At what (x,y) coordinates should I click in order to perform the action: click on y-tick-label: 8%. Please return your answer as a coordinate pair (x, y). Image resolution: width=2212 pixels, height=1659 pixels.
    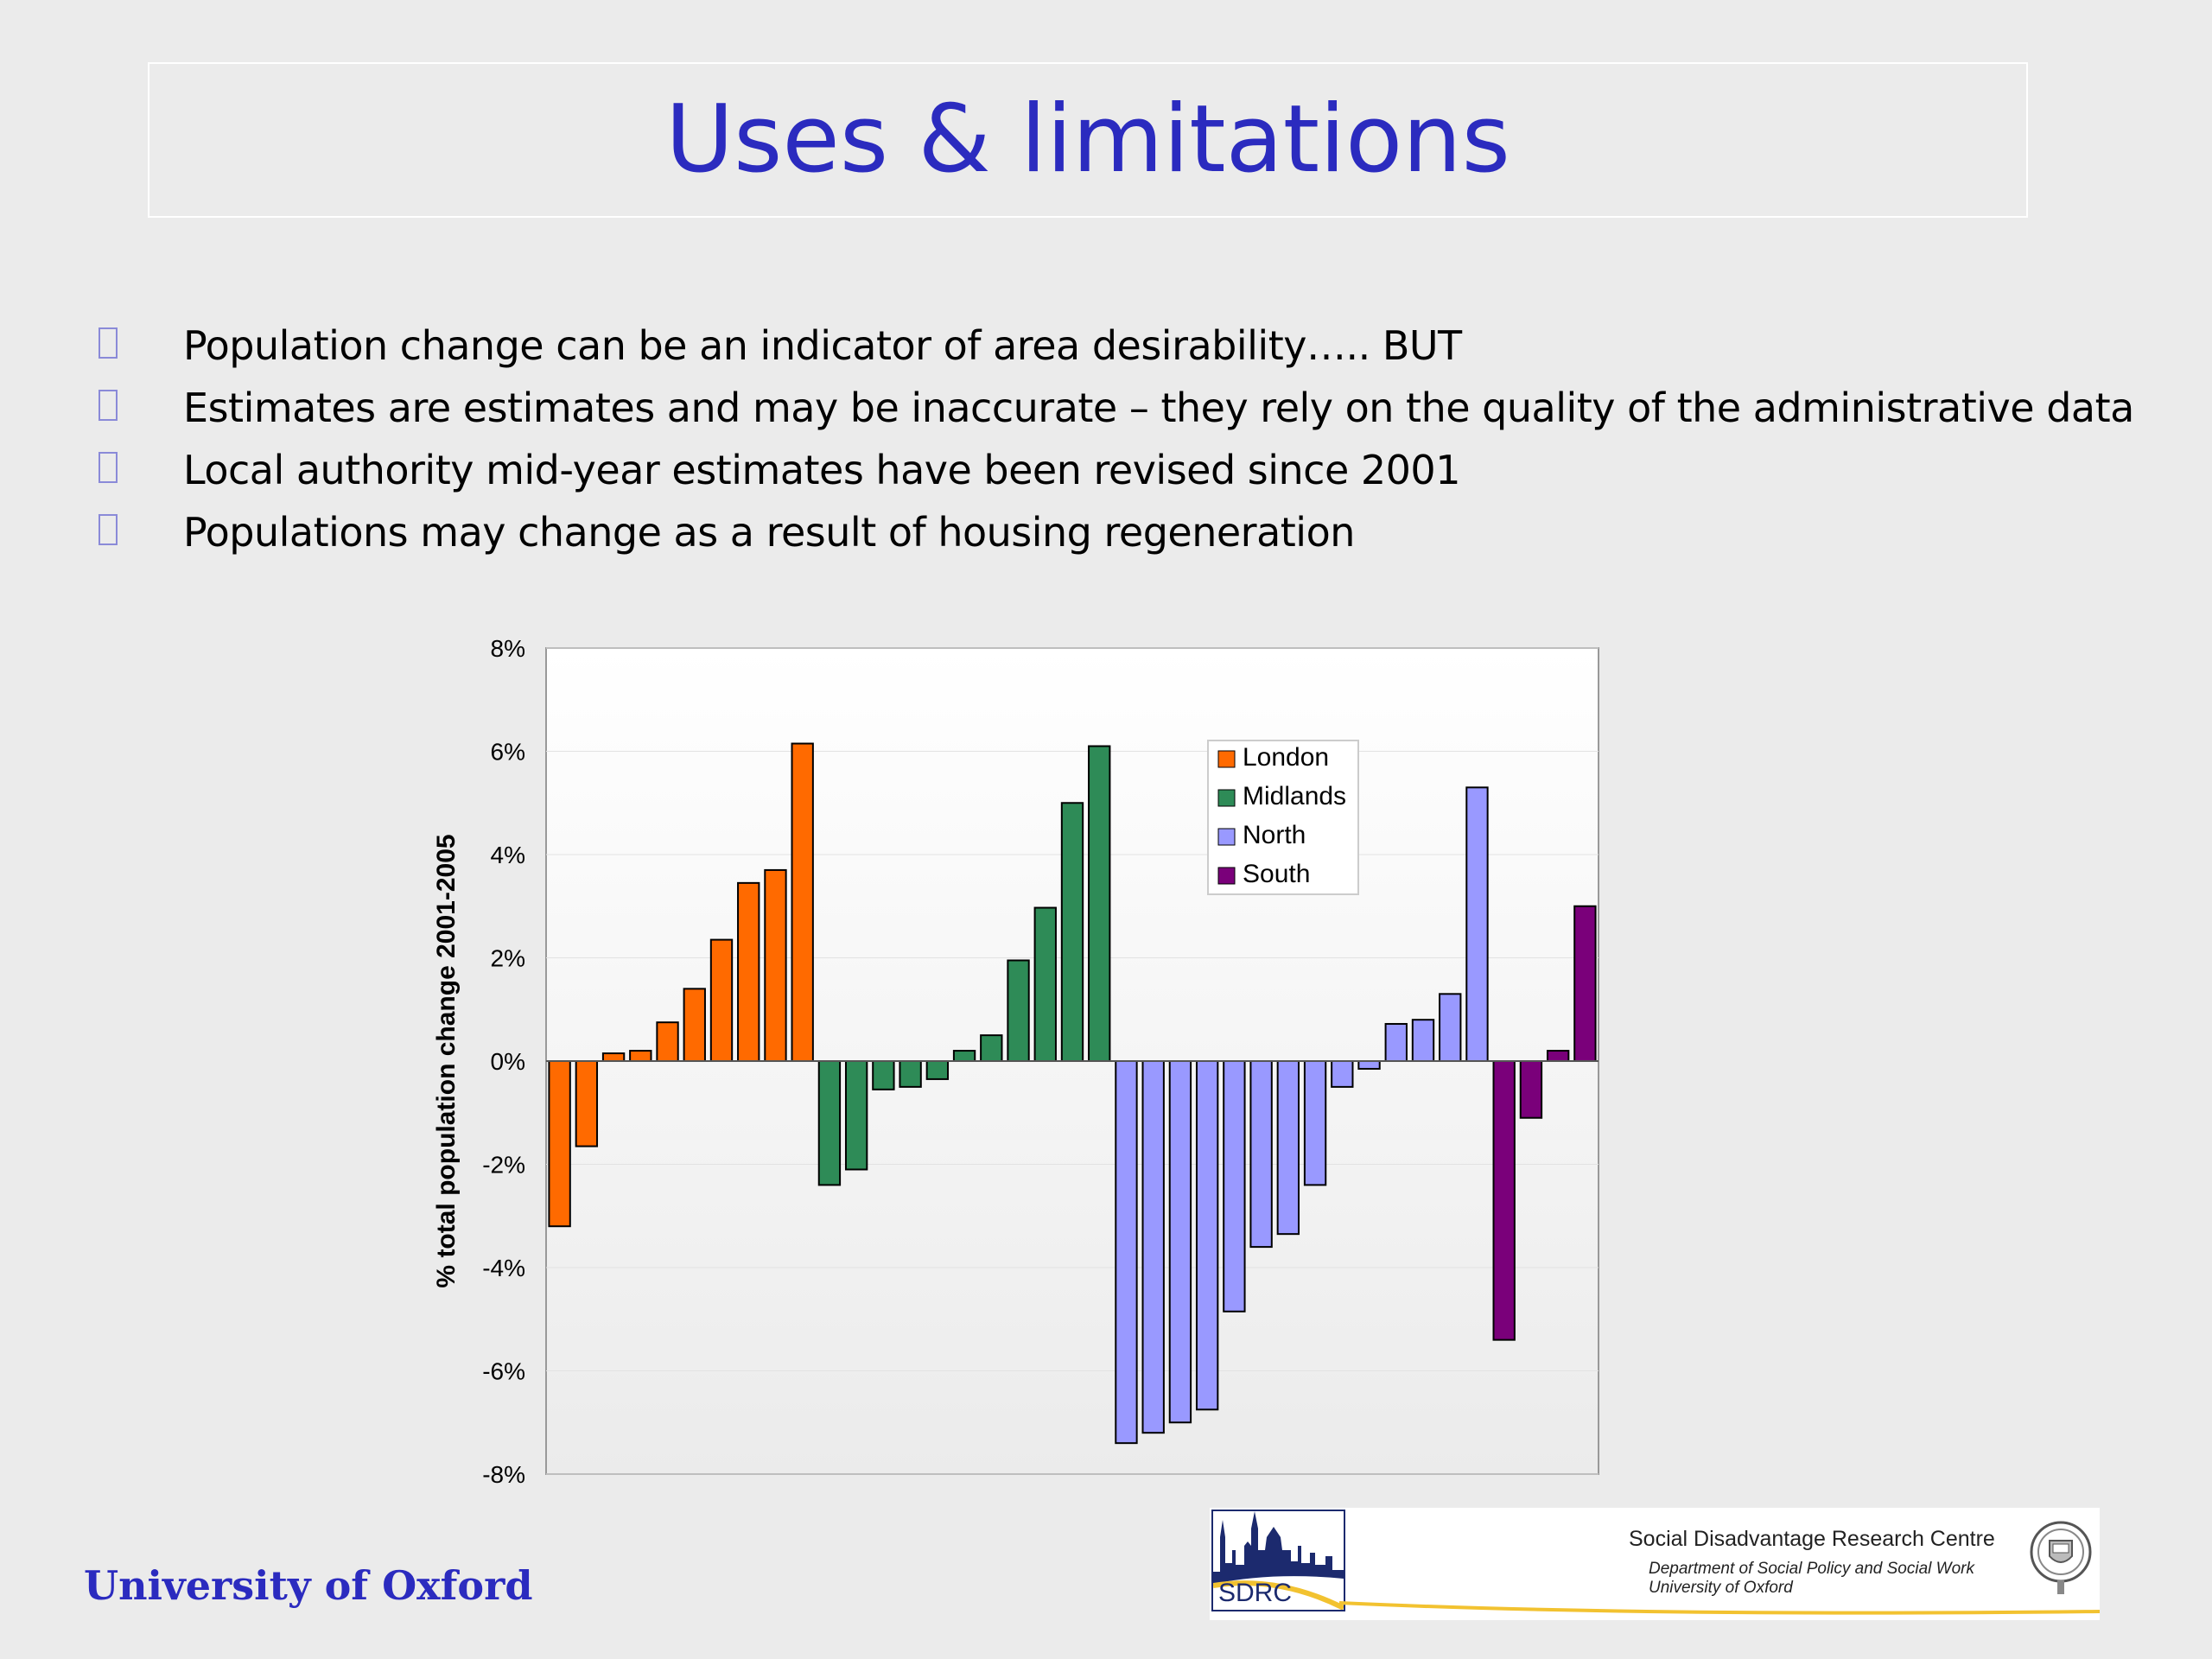
    Looking at the image, I should click on (508, 648).